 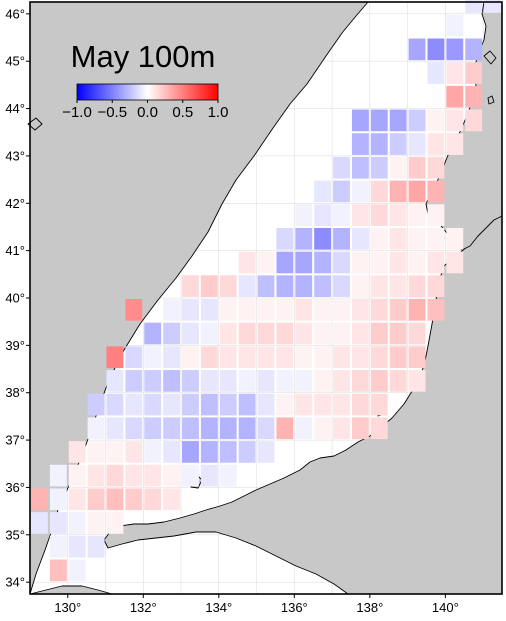 I want to click on map-title: May 100m, so click(x=143, y=56).